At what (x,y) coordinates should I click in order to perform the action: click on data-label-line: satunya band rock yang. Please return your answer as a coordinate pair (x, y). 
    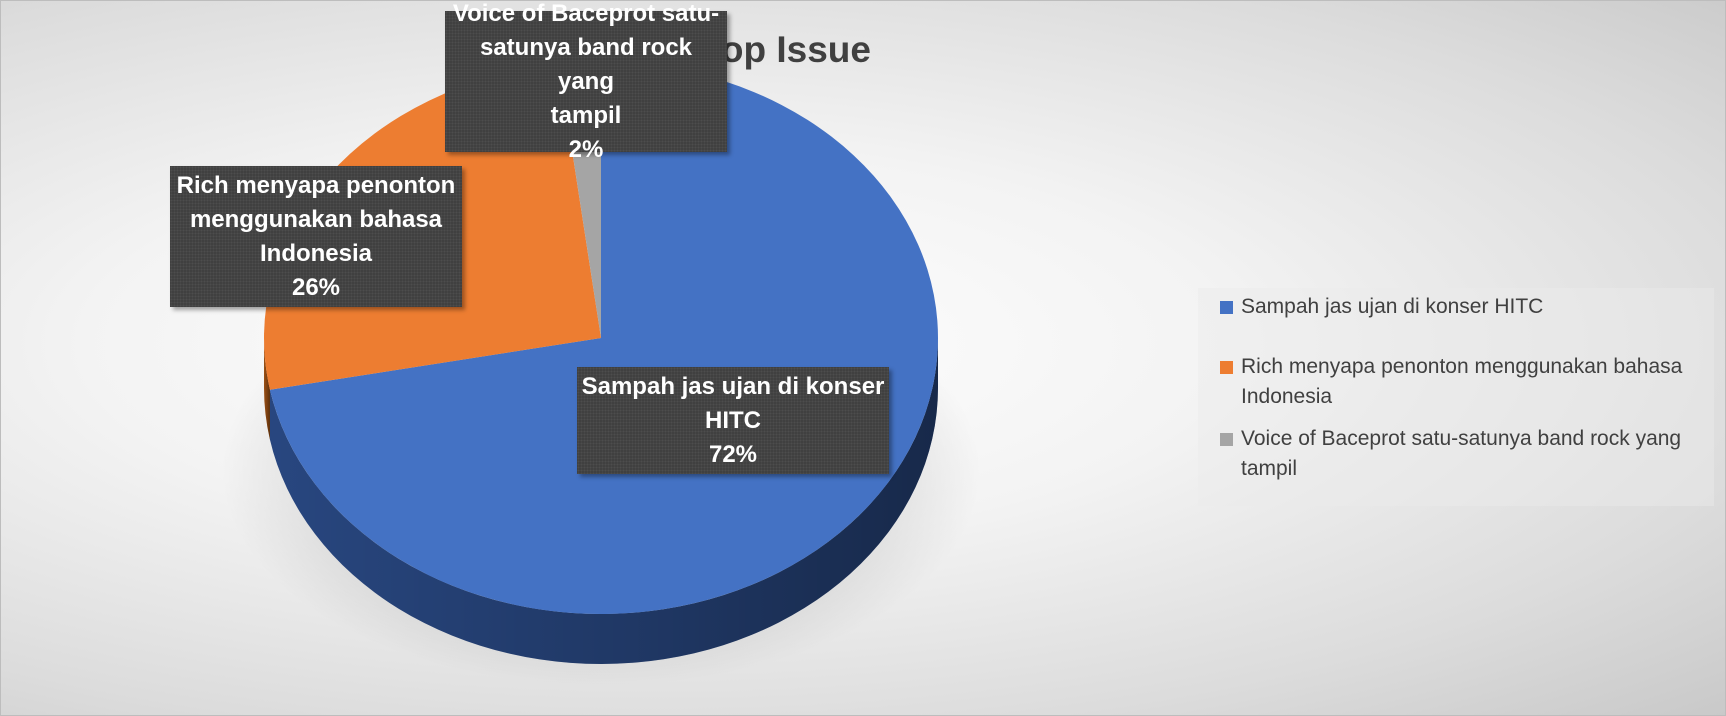
    Looking at the image, I should click on (586, 64).